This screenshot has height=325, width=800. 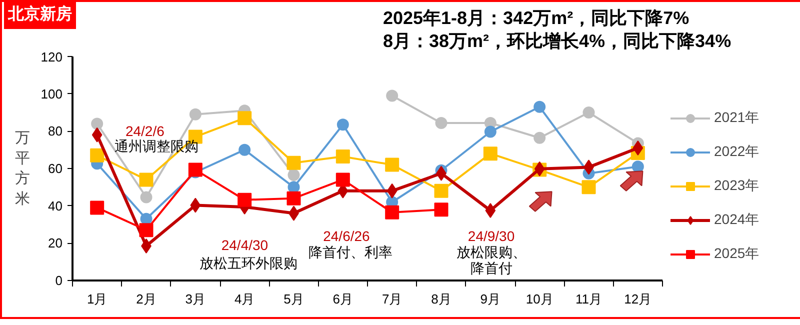 What do you see at coordinates (51, 94) in the screenshot?
I see `y-tick-label: 100` at bounding box center [51, 94].